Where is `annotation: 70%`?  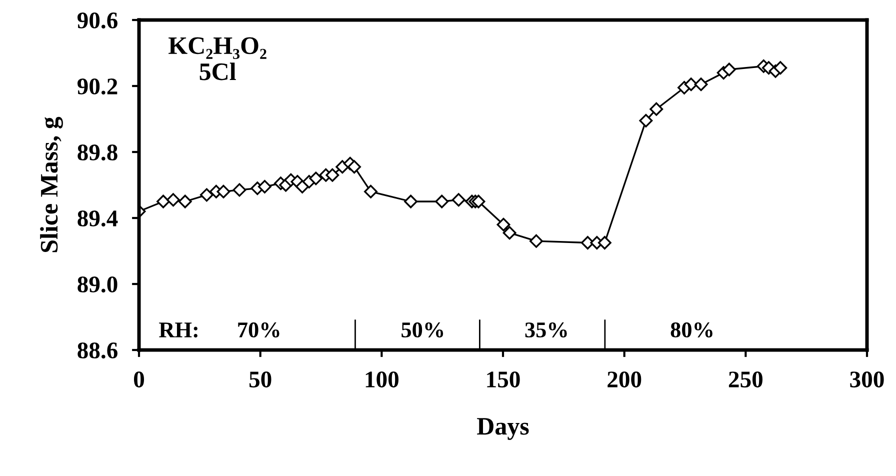
annotation: 70% is located at coordinates (259, 330).